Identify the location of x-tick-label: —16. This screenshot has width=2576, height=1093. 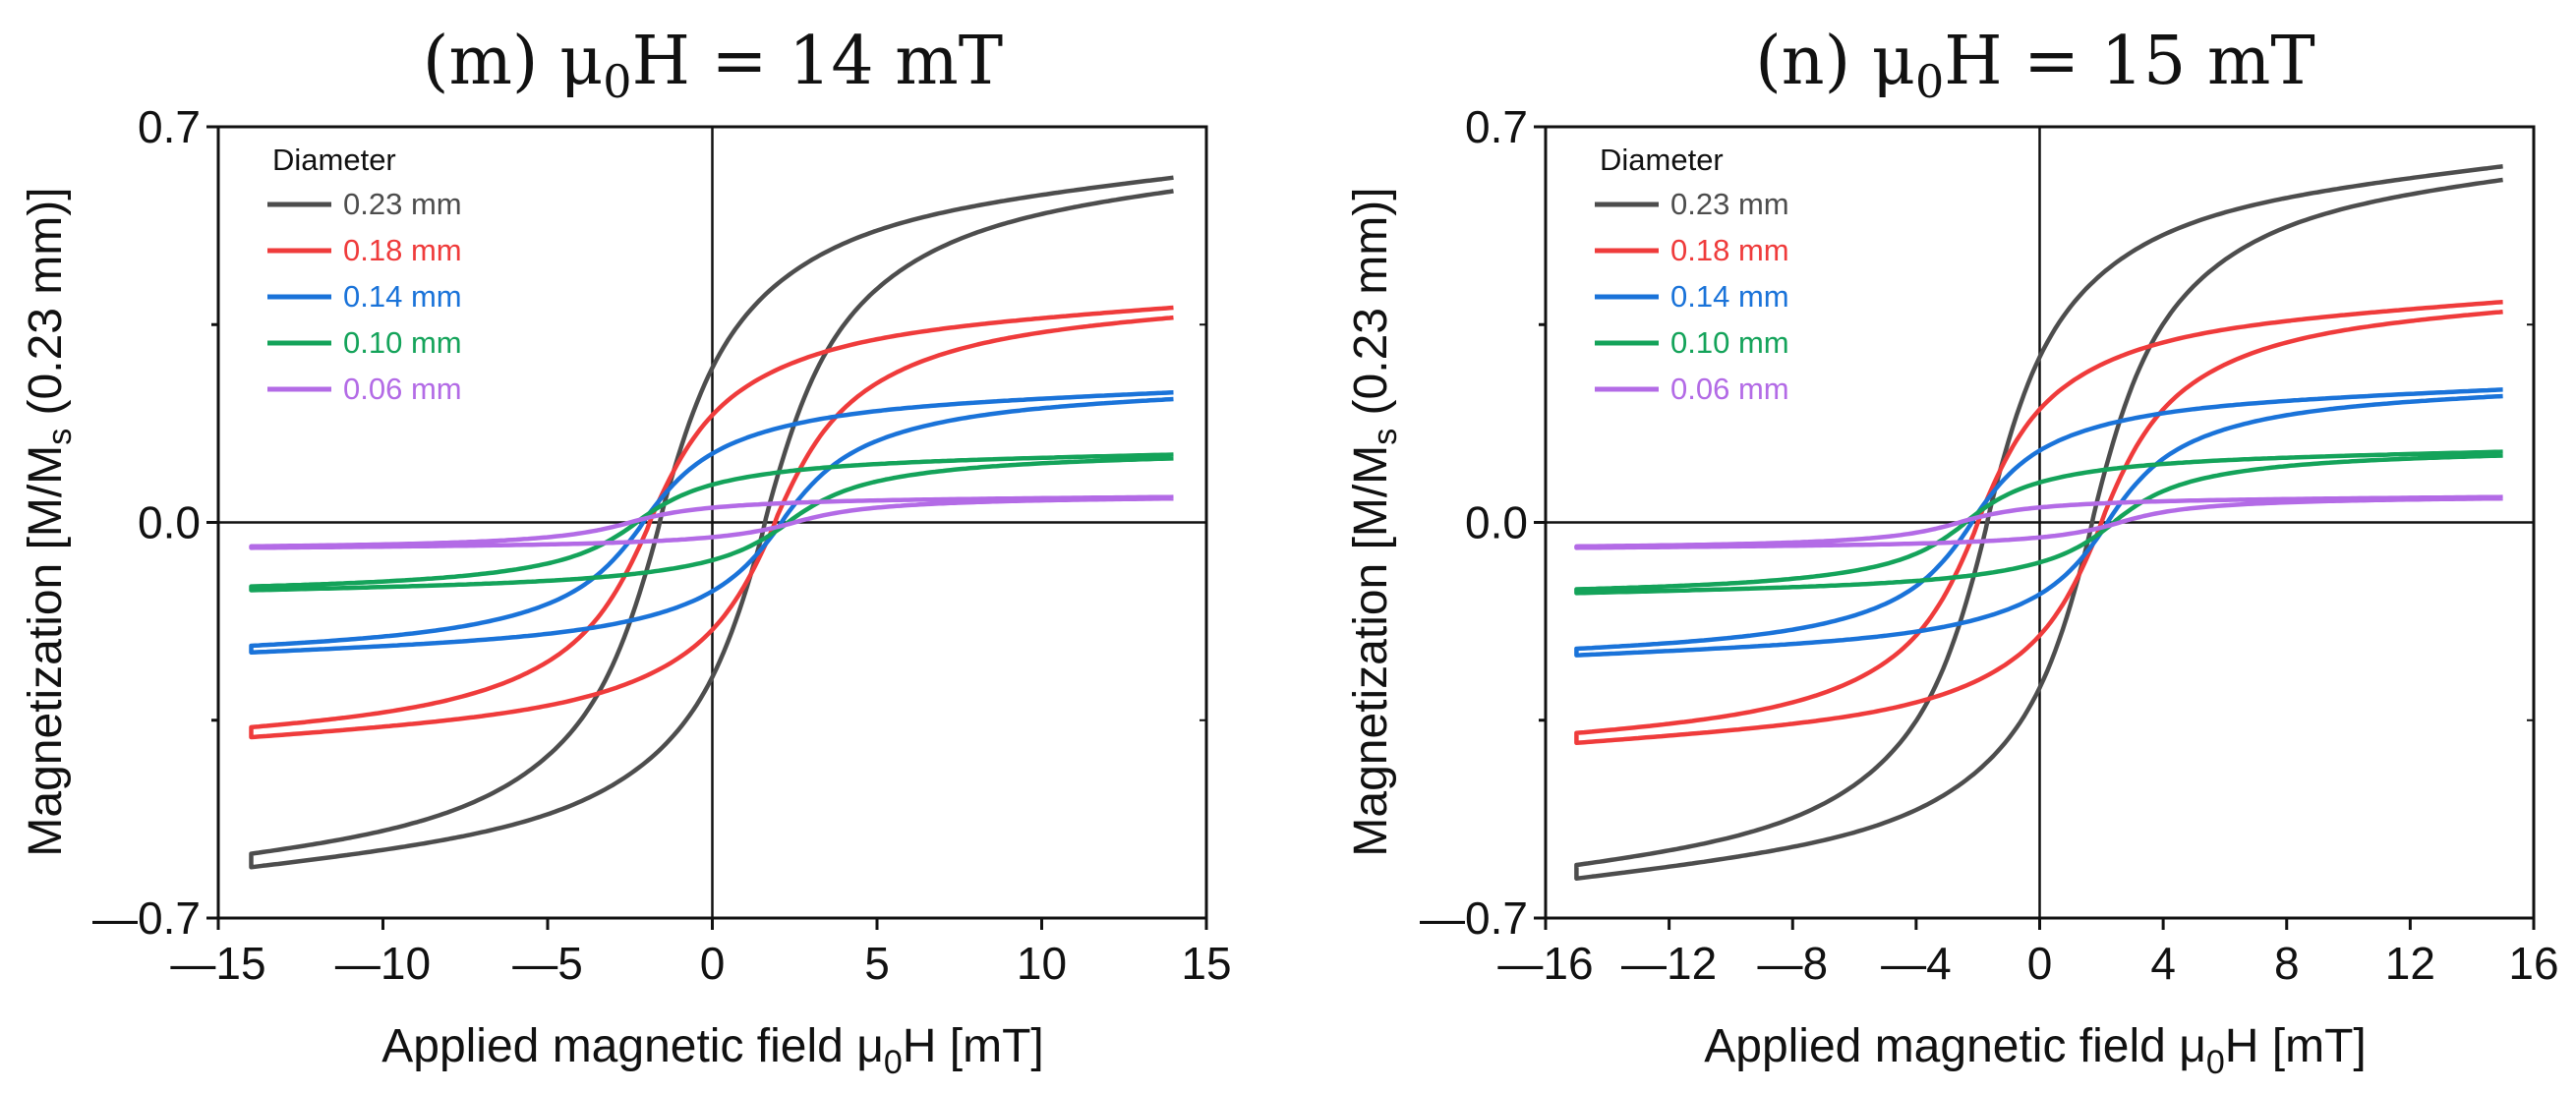
(1545, 963).